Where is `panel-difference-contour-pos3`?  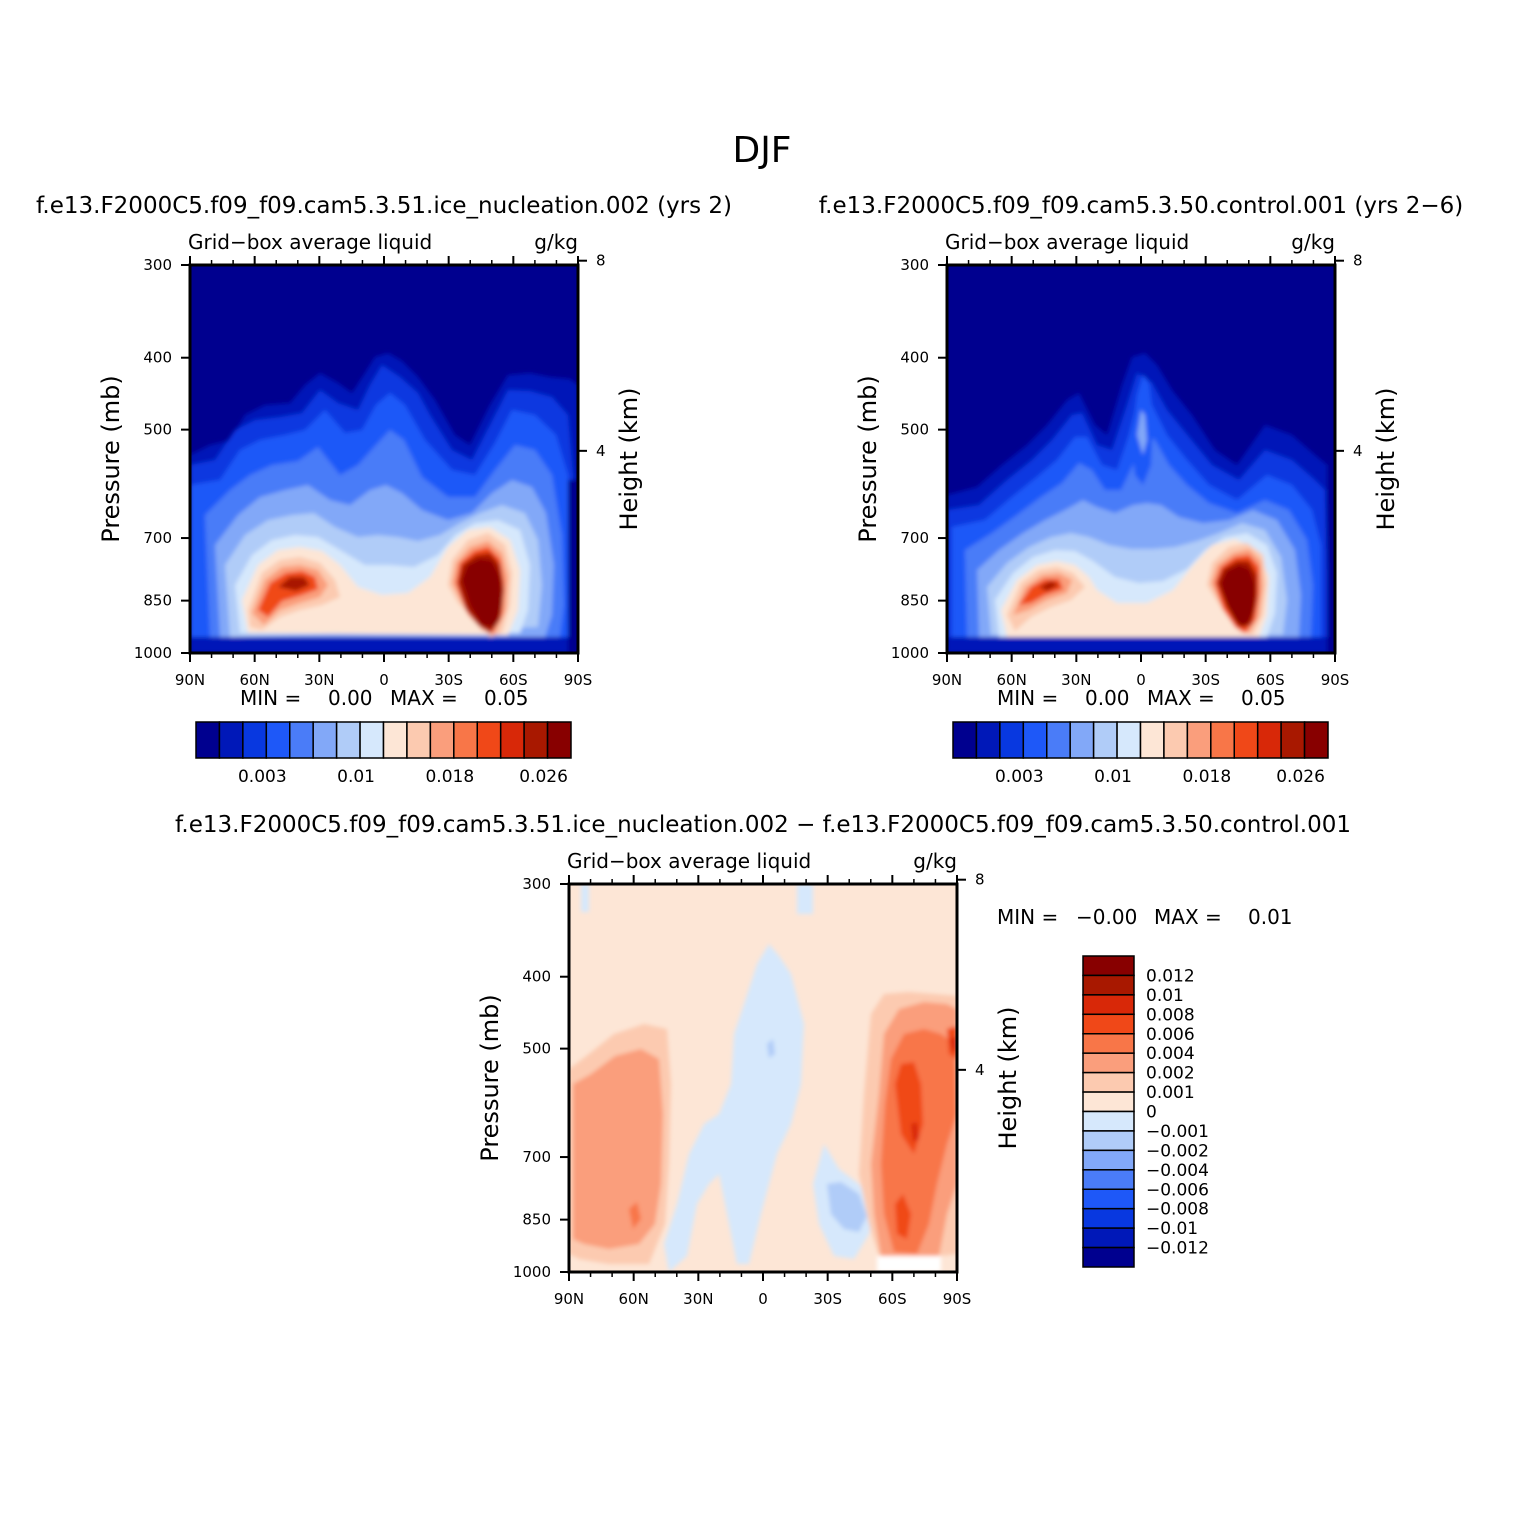 panel-difference-contour-pos3 is located at coordinates (635, 1215).